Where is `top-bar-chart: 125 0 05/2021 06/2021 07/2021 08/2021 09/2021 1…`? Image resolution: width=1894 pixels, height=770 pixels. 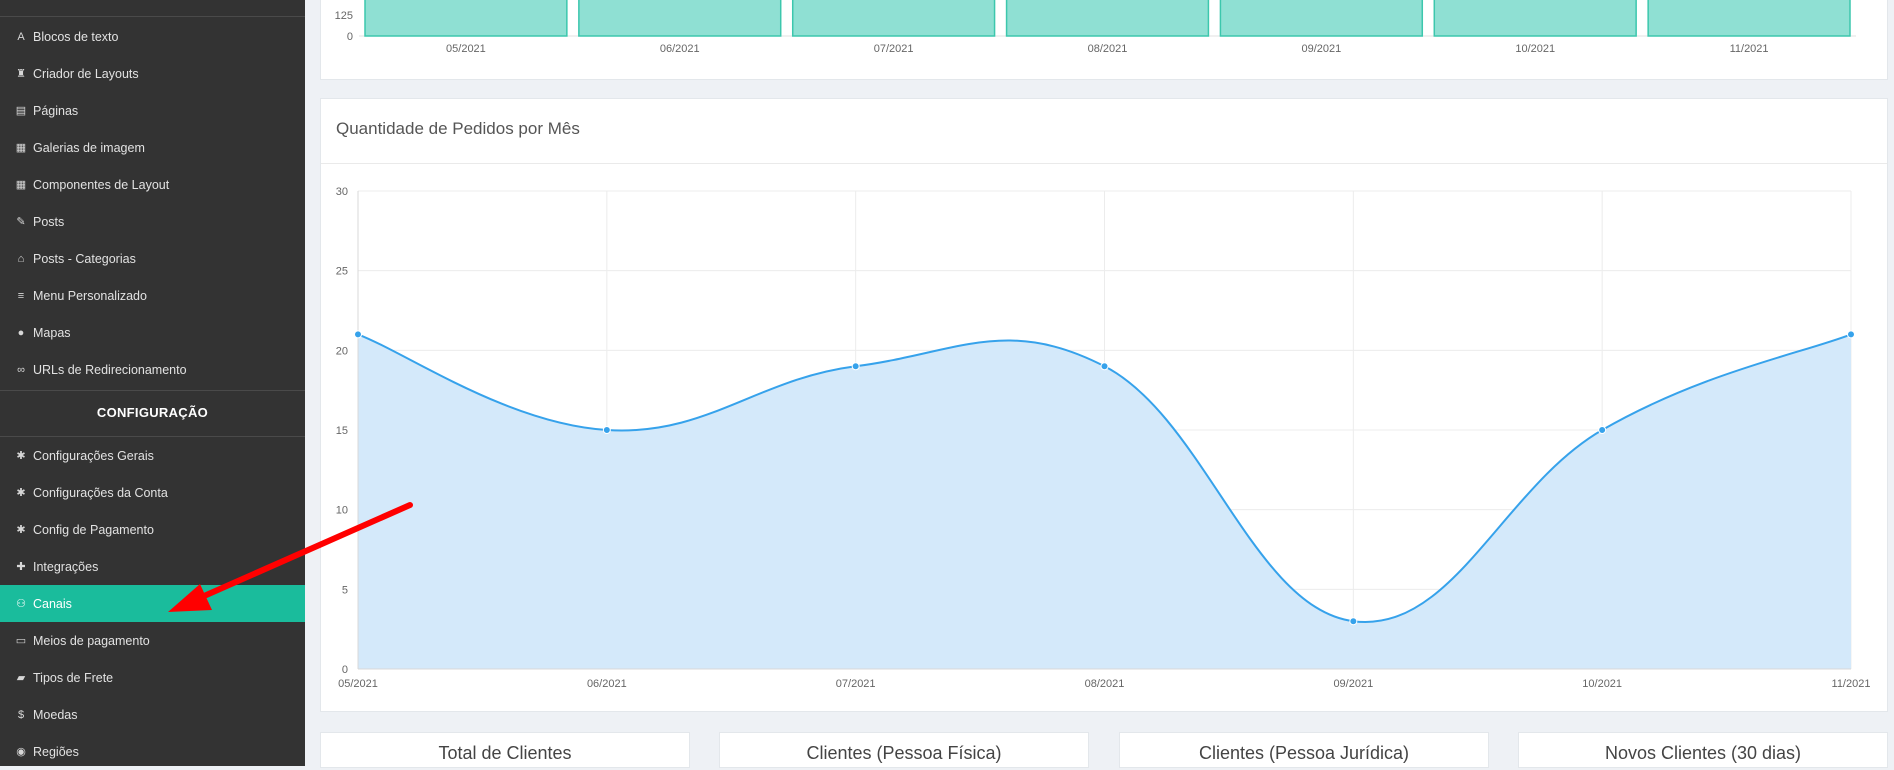
top-bar-chart: 125 0 05/2021 06/2021 07/2021 08/2021 09/2021 1… is located at coordinates (1095, 27).